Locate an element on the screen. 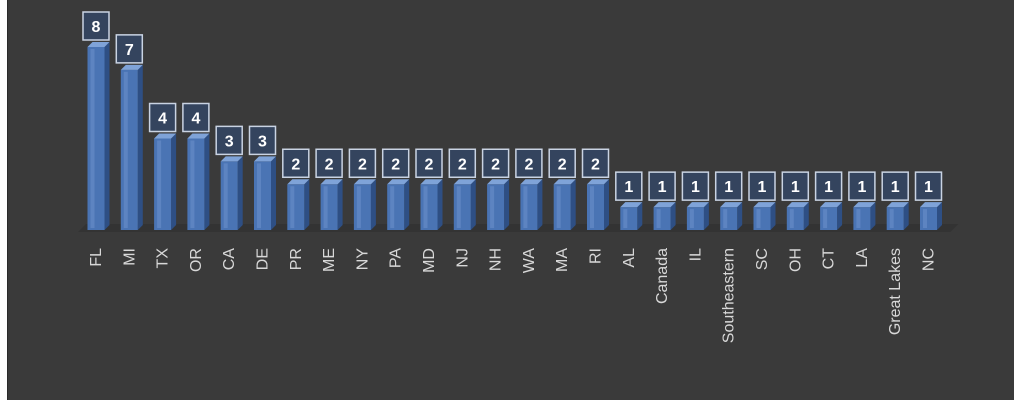 Image resolution: width=1014 pixels, height=400 pixels. bar-top-pa is located at coordinates (398, 182).